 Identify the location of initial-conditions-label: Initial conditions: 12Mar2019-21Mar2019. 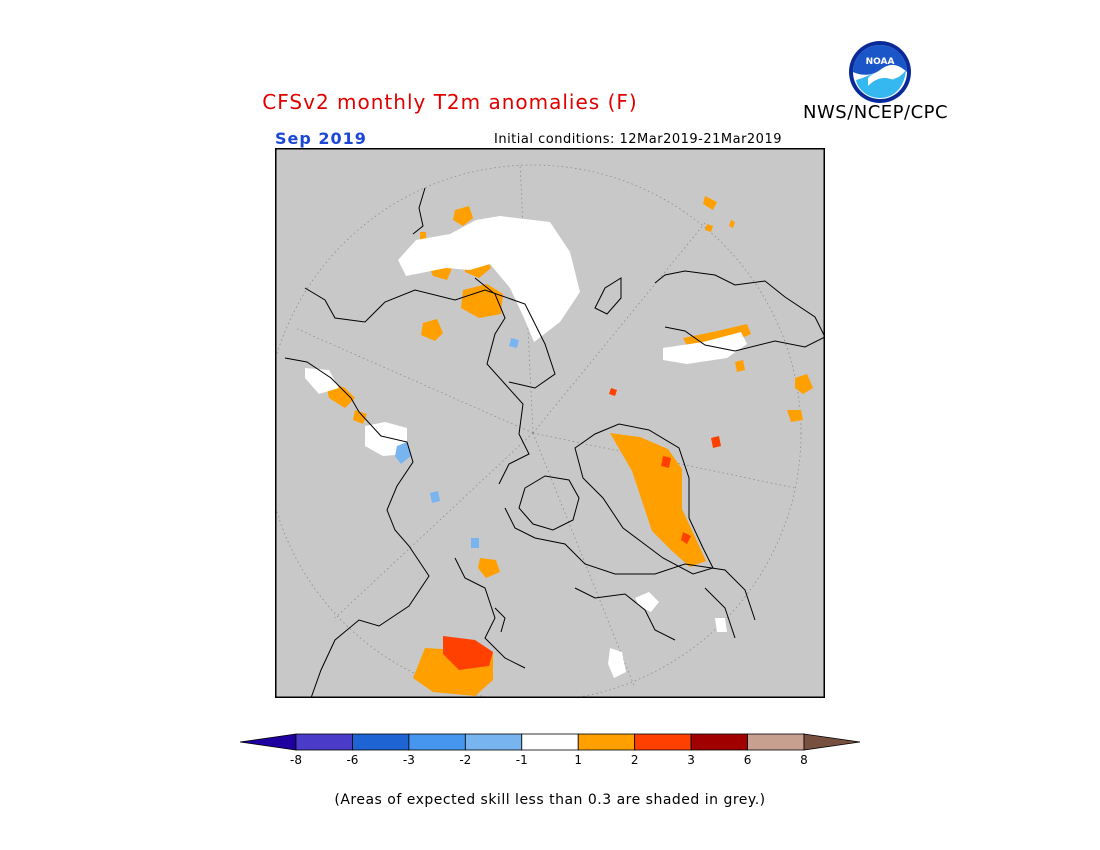
(638, 139).